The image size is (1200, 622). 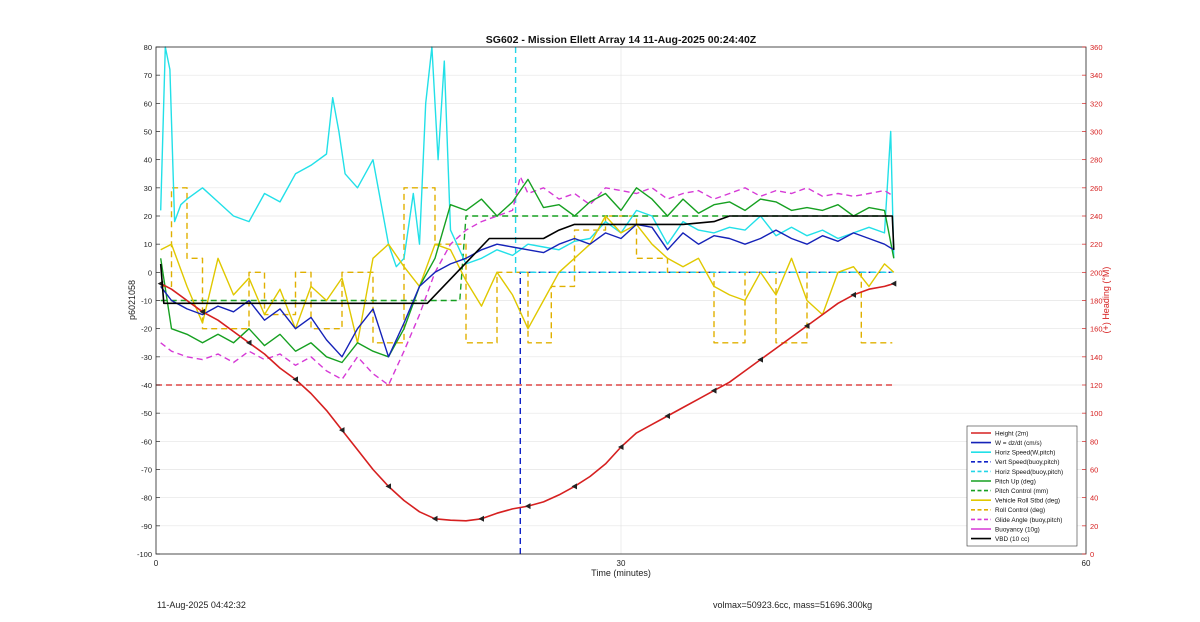 I want to click on legend-label: Glide Angle (buoy,pitch), so click(x=1028, y=520).